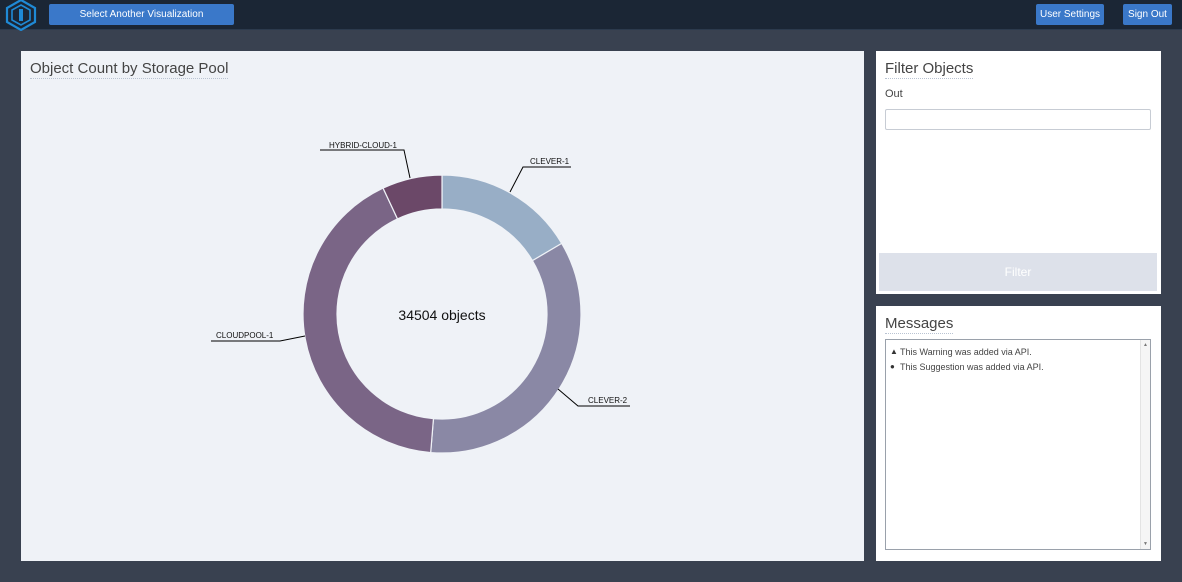 The height and width of the screenshot is (582, 1182). What do you see at coordinates (1018, 119) in the screenshot?
I see `filter-out-input` at bounding box center [1018, 119].